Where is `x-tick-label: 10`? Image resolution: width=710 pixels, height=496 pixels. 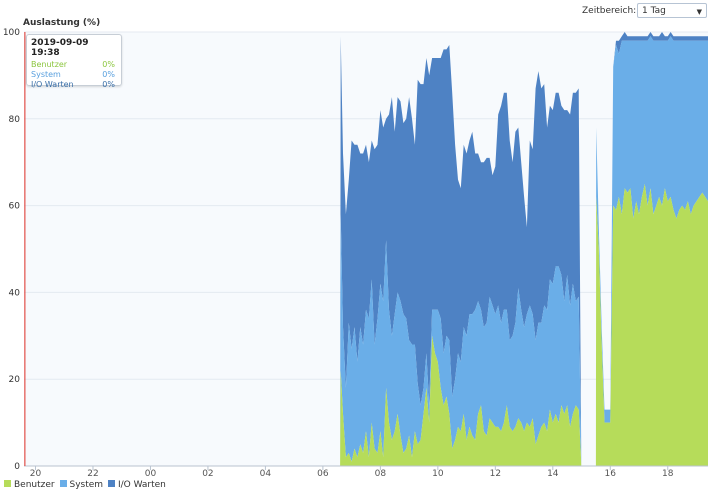
x-tick-label: 10 is located at coordinates (438, 474).